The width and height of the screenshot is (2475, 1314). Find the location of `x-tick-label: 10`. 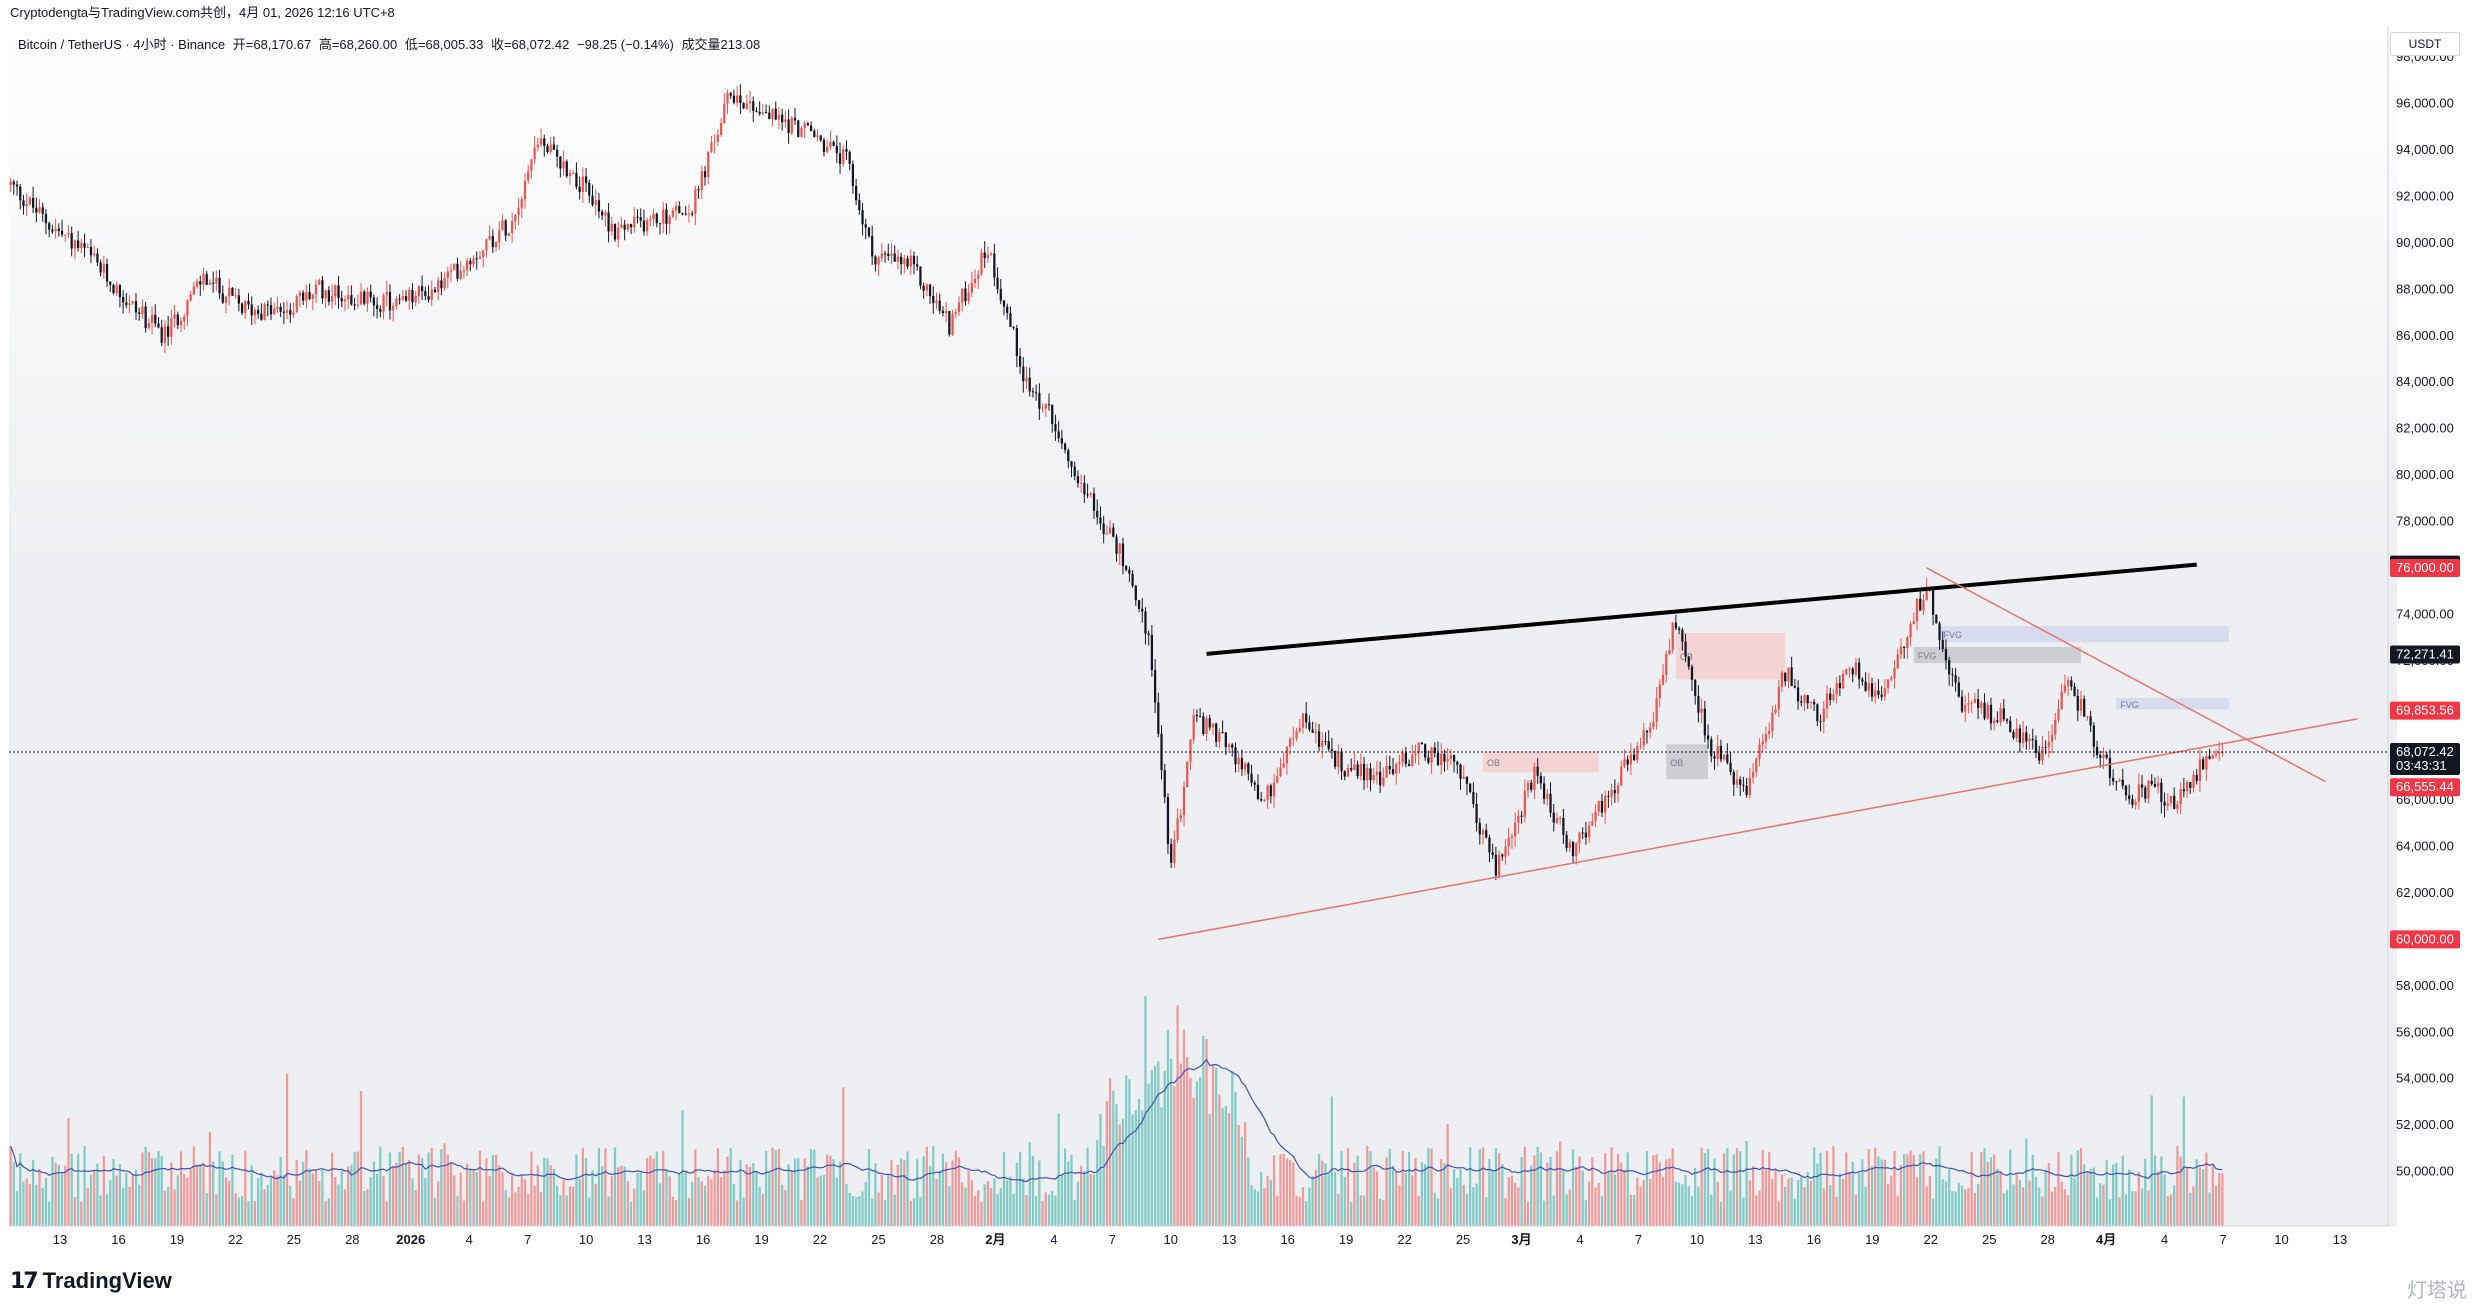

x-tick-label: 10 is located at coordinates (586, 1239).